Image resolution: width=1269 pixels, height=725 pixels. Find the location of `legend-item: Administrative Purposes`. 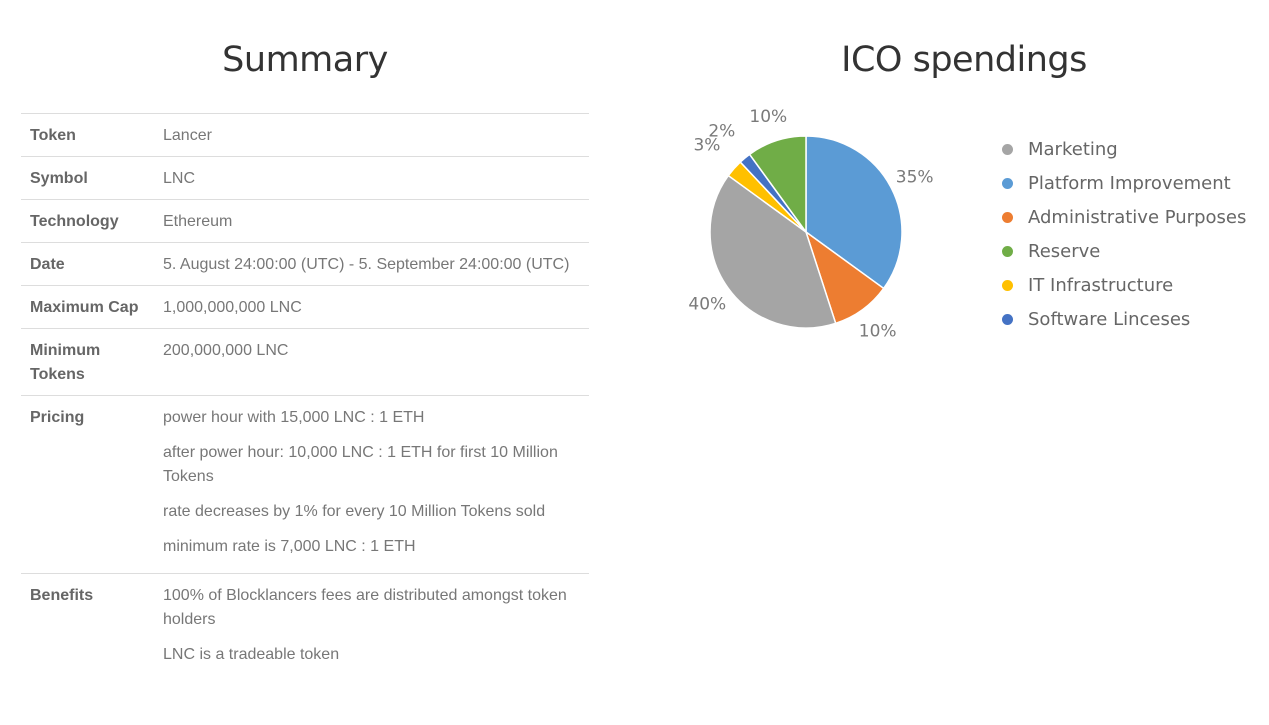

legend-item: Administrative Purposes is located at coordinates (1124, 217).